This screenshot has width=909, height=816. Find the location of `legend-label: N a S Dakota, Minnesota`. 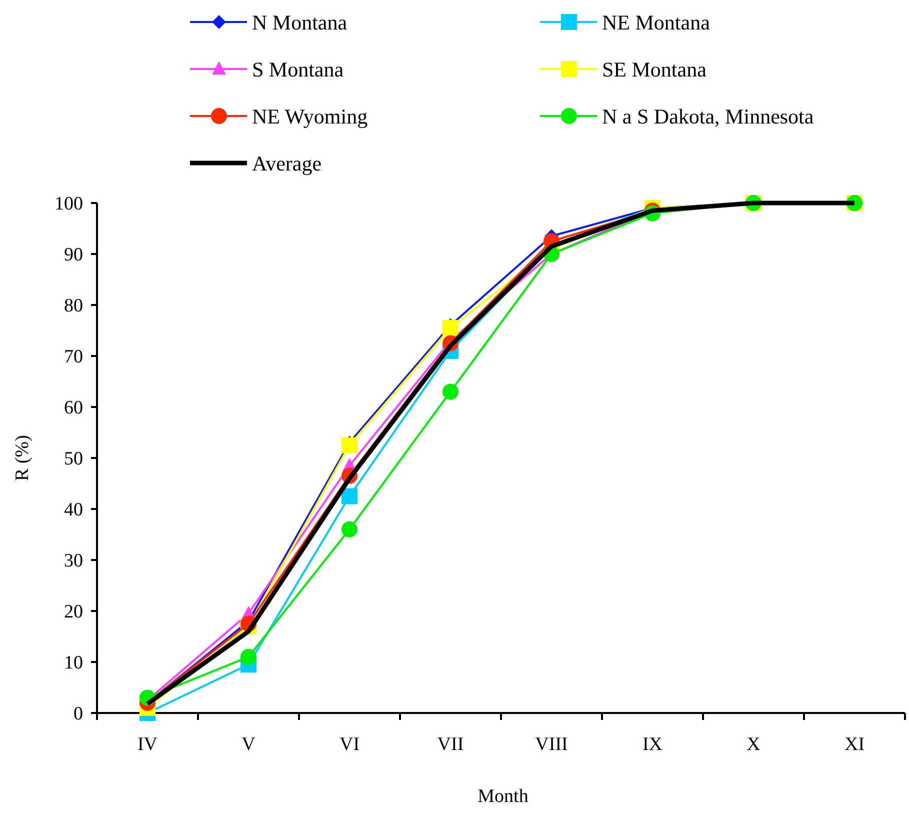

legend-label: N a S Dakota, Minnesota is located at coordinates (708, 116).